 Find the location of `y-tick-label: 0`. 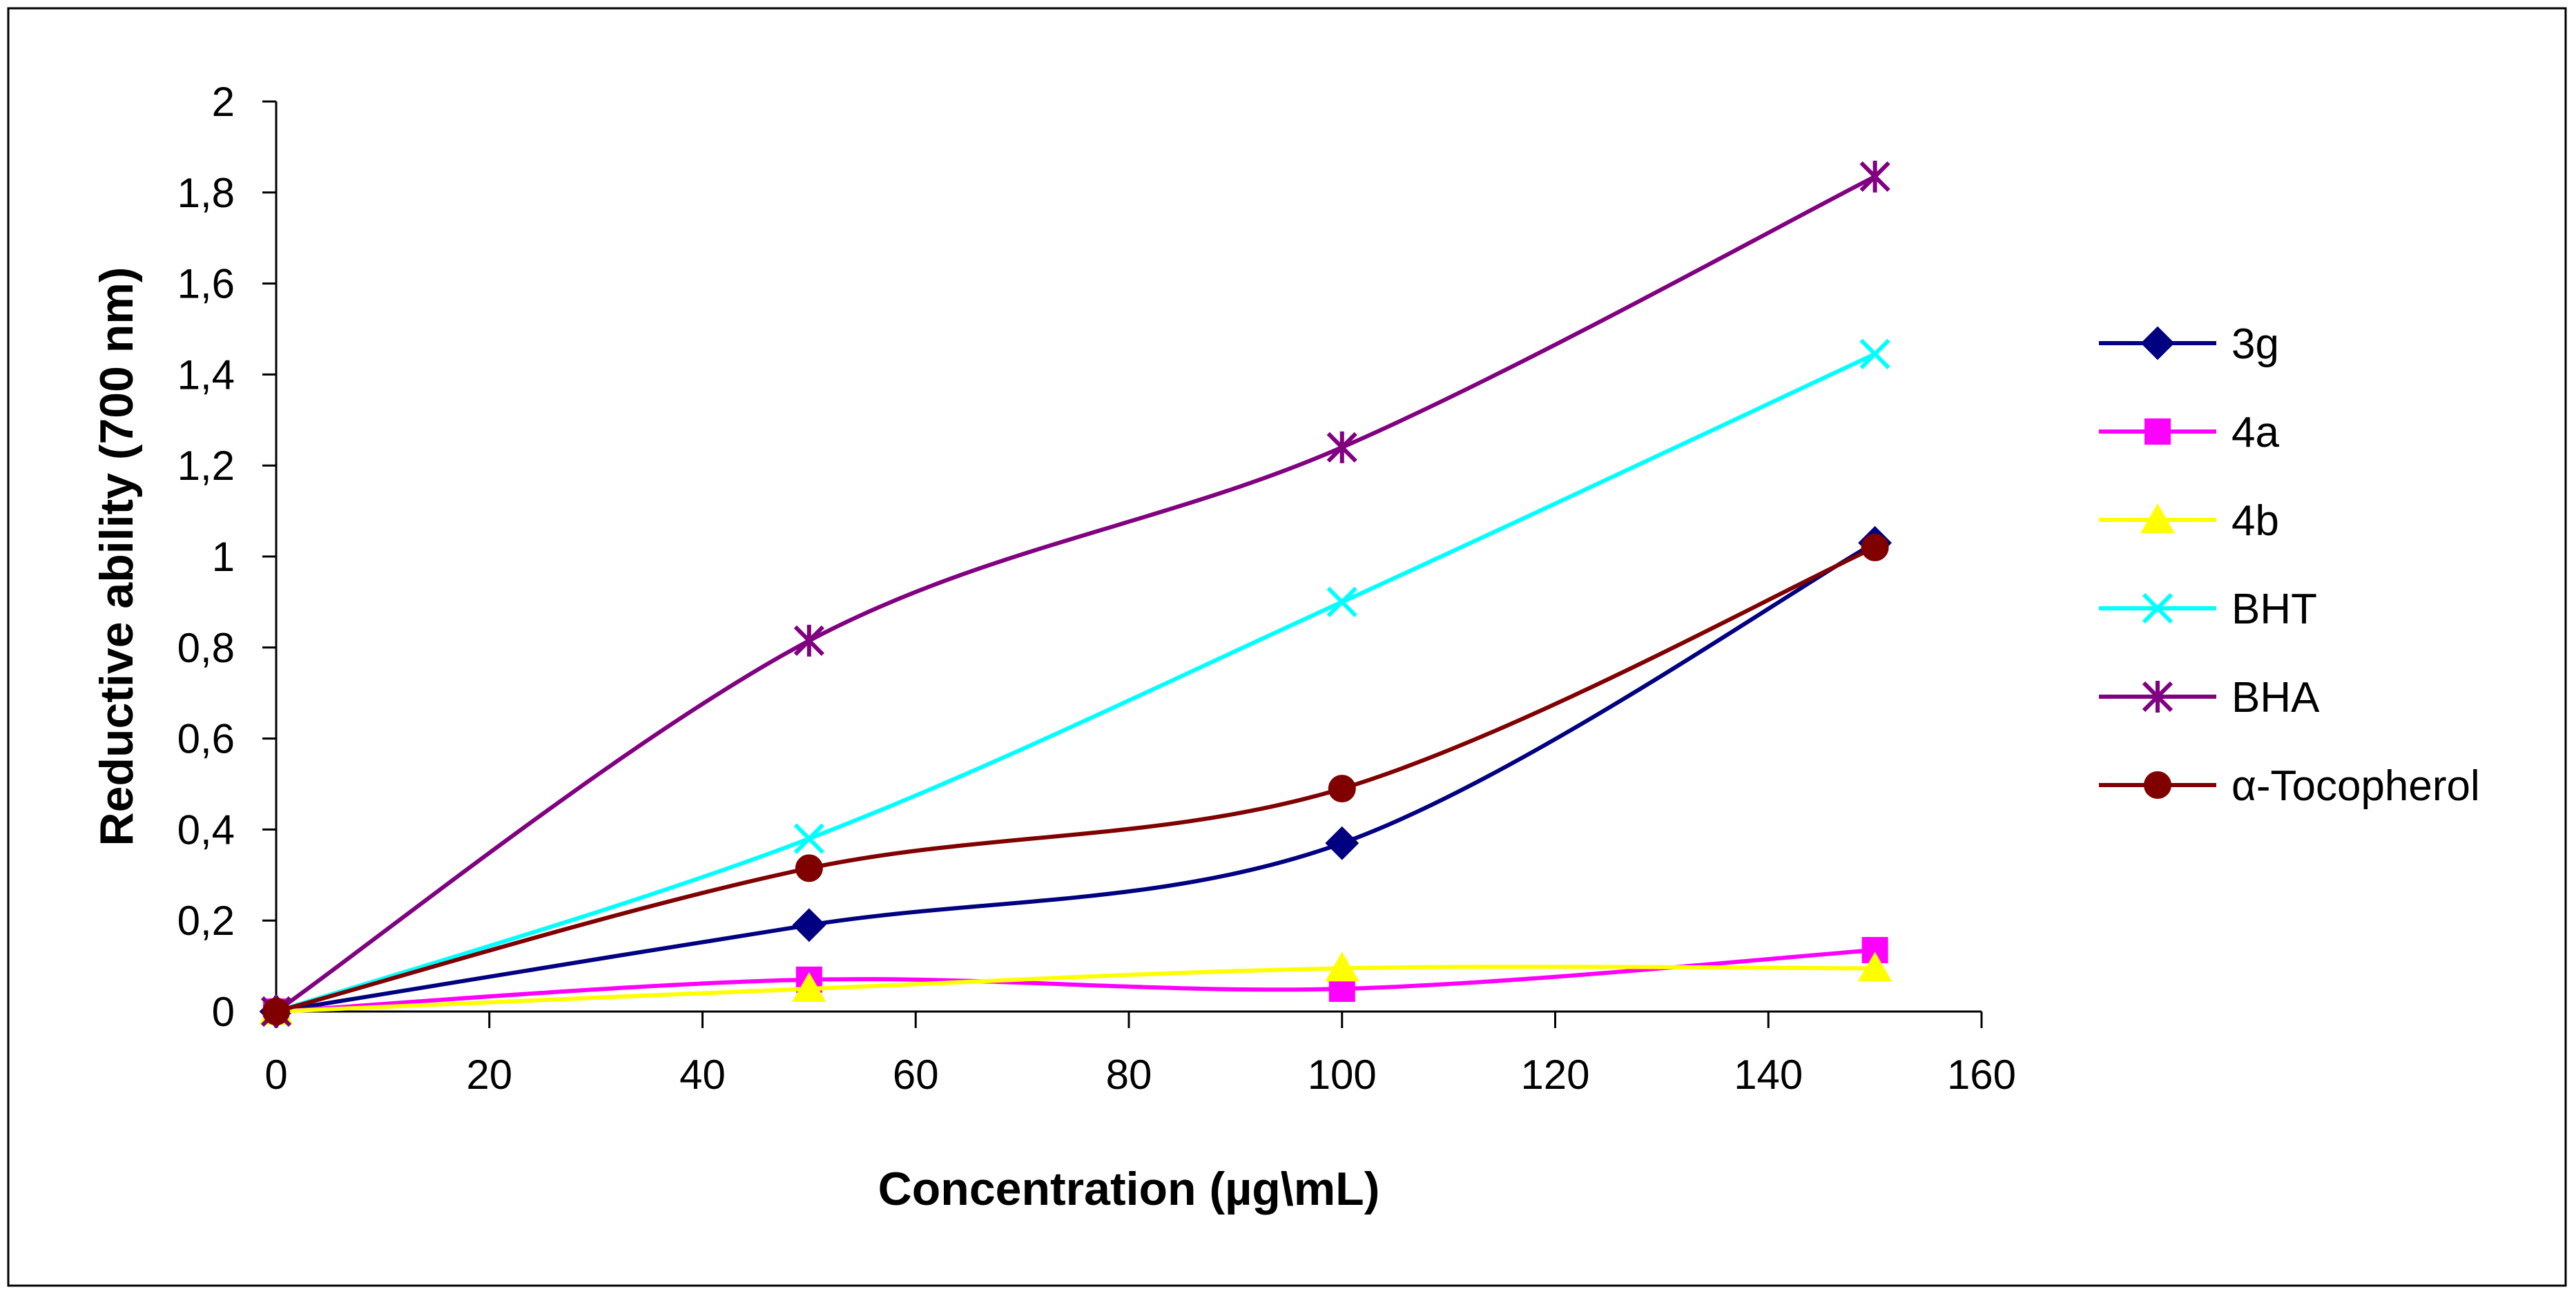

y-tick-label: 0 is located at coordinates (223, 1012).